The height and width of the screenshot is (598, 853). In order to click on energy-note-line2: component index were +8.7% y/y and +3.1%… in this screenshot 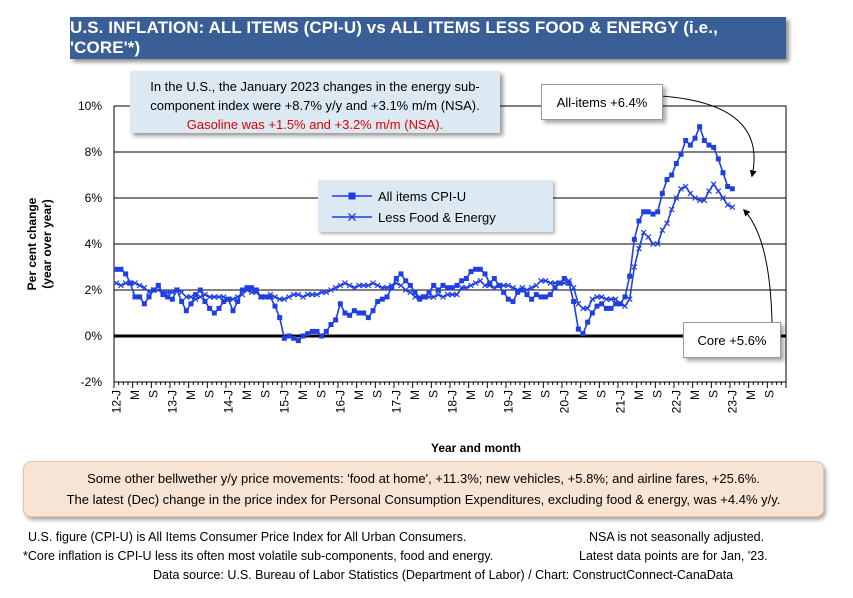, I will do `click(315, 105)`.